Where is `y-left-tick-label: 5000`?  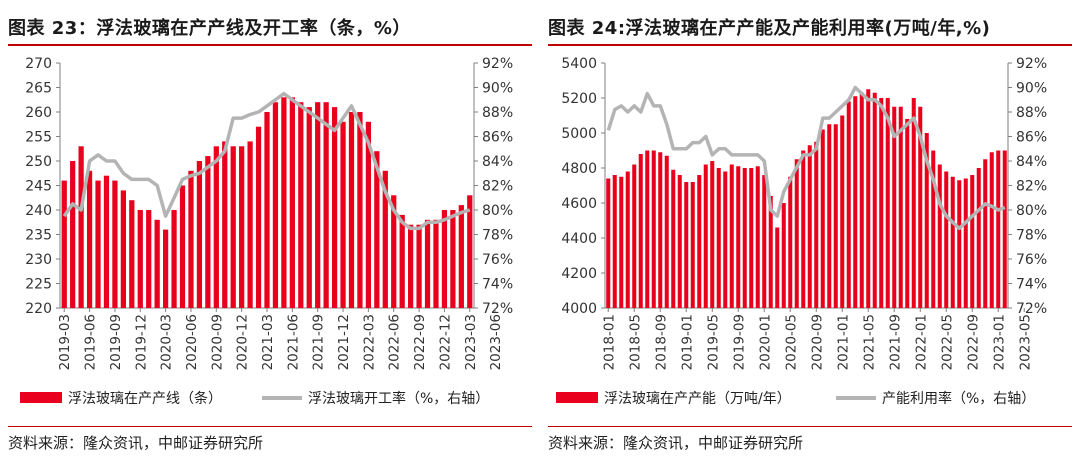 y-left-tick-label: 5000 is located at coordinates (579, 134).